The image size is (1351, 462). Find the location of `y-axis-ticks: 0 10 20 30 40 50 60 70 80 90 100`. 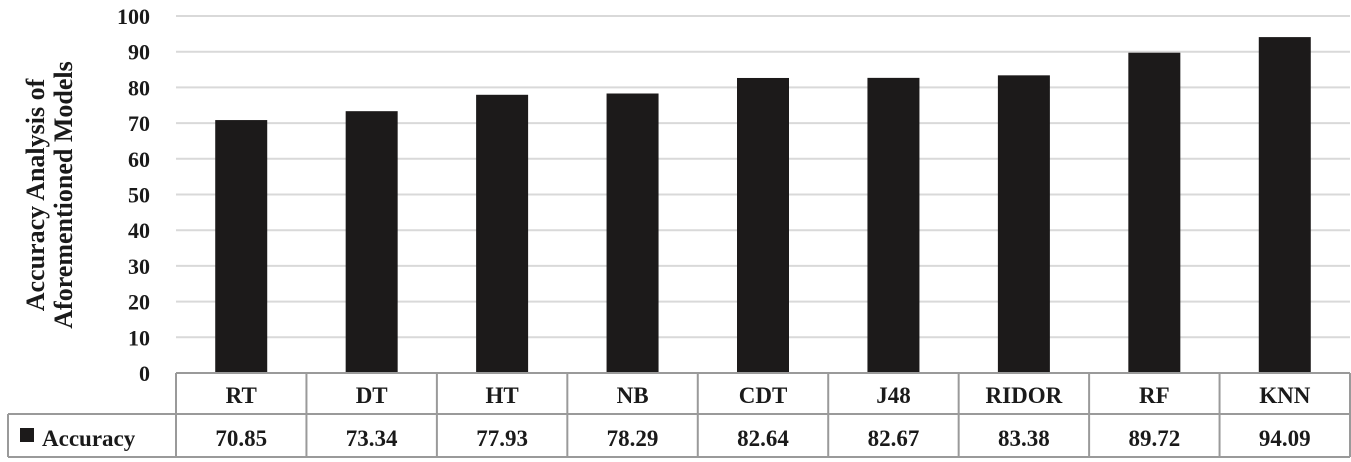

y-axis-ticks: 0 10 20 30 40 50 60 70 80 90 100 is located at coordinates (133, 195).